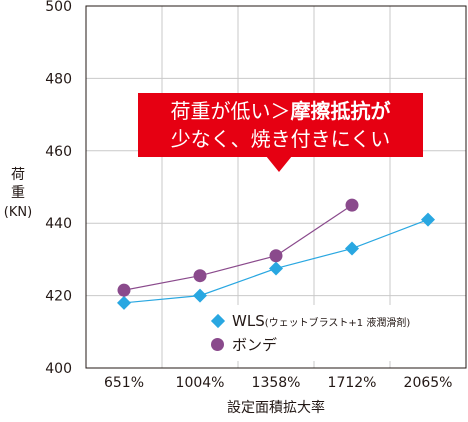 The height and width of the screenshot is (422, 468). What do you see at coordinates (276, 408) in the screenshot?
I see `x-axis-label: 設定面積拡大率` at bounding box center [276, 408].